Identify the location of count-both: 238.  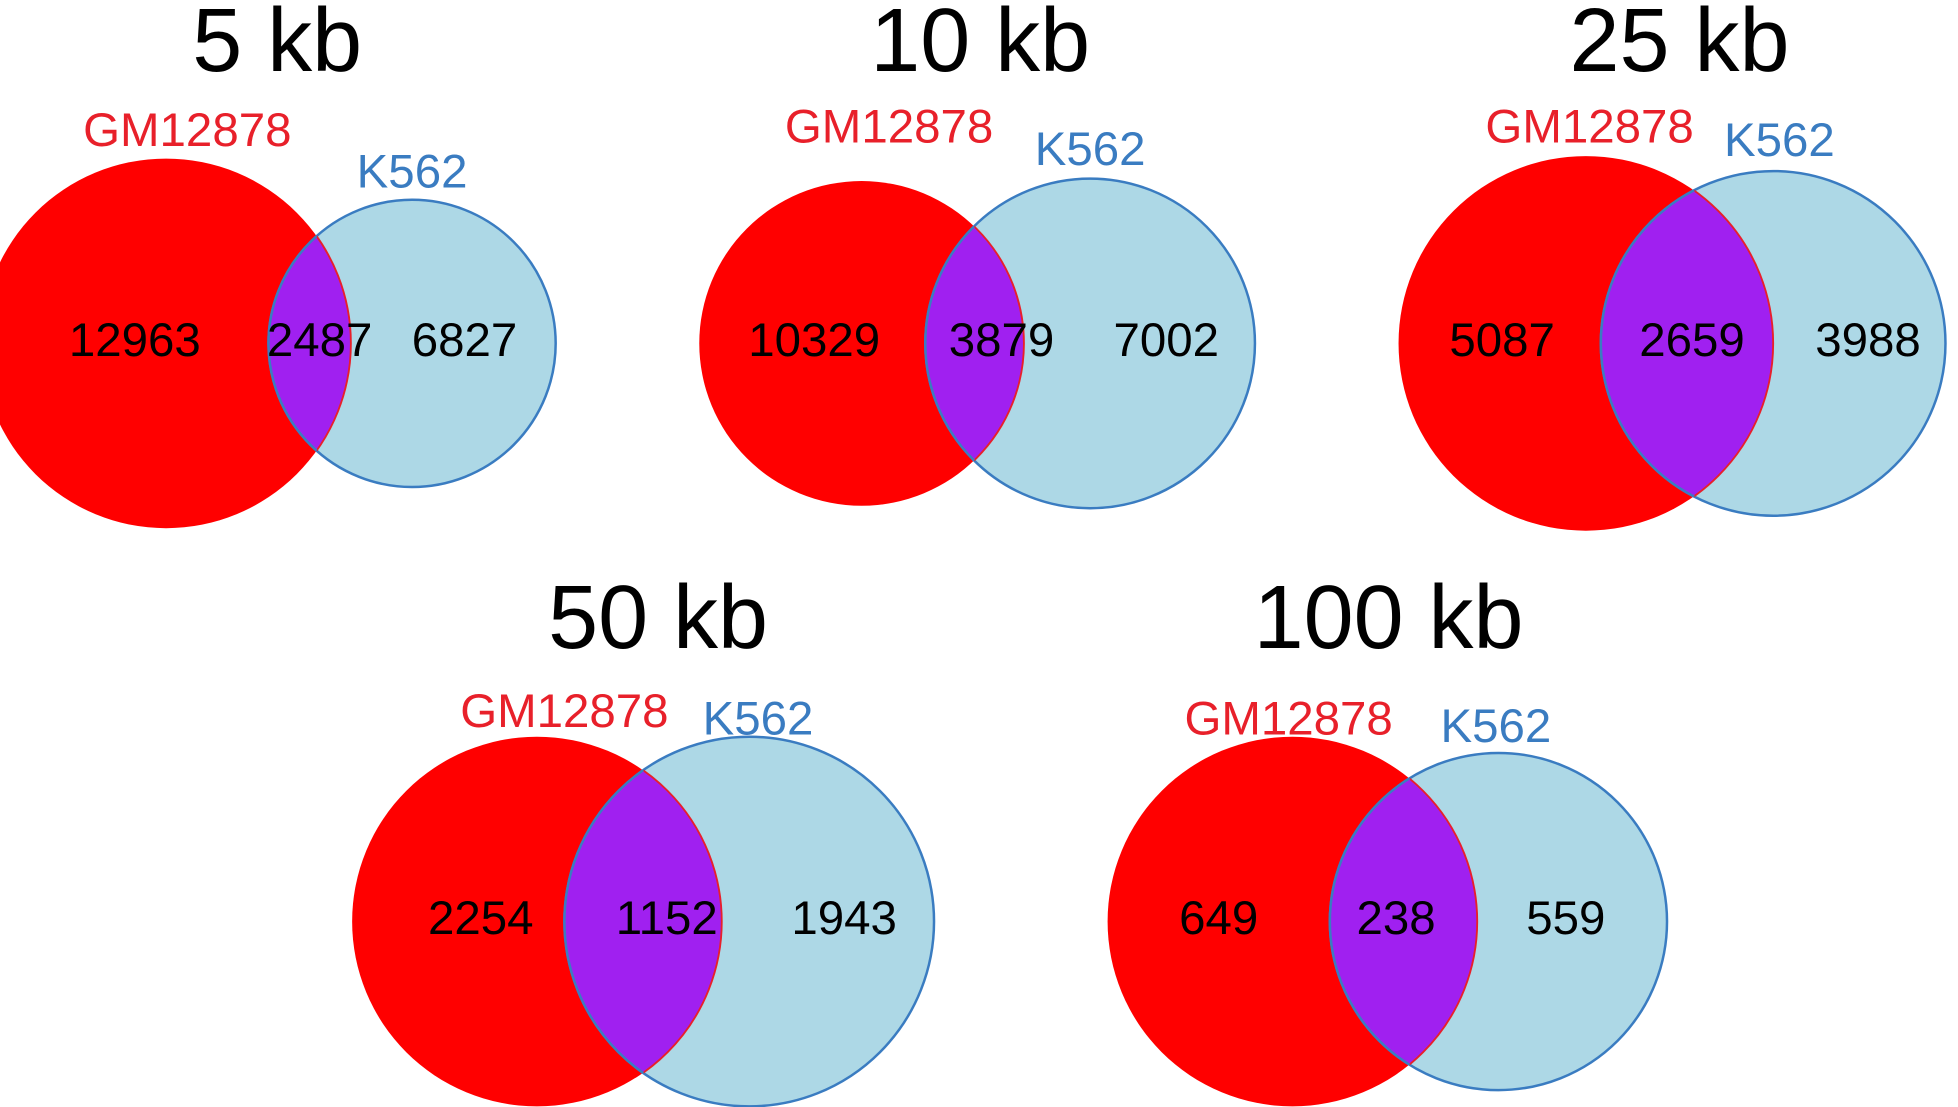
(1395, 918).